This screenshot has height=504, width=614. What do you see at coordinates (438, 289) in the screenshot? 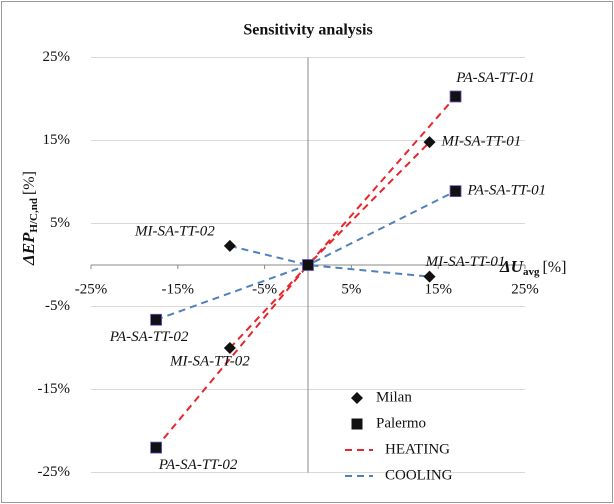
I see `x-tick-label: 15%` at bounding box center [438, 289].